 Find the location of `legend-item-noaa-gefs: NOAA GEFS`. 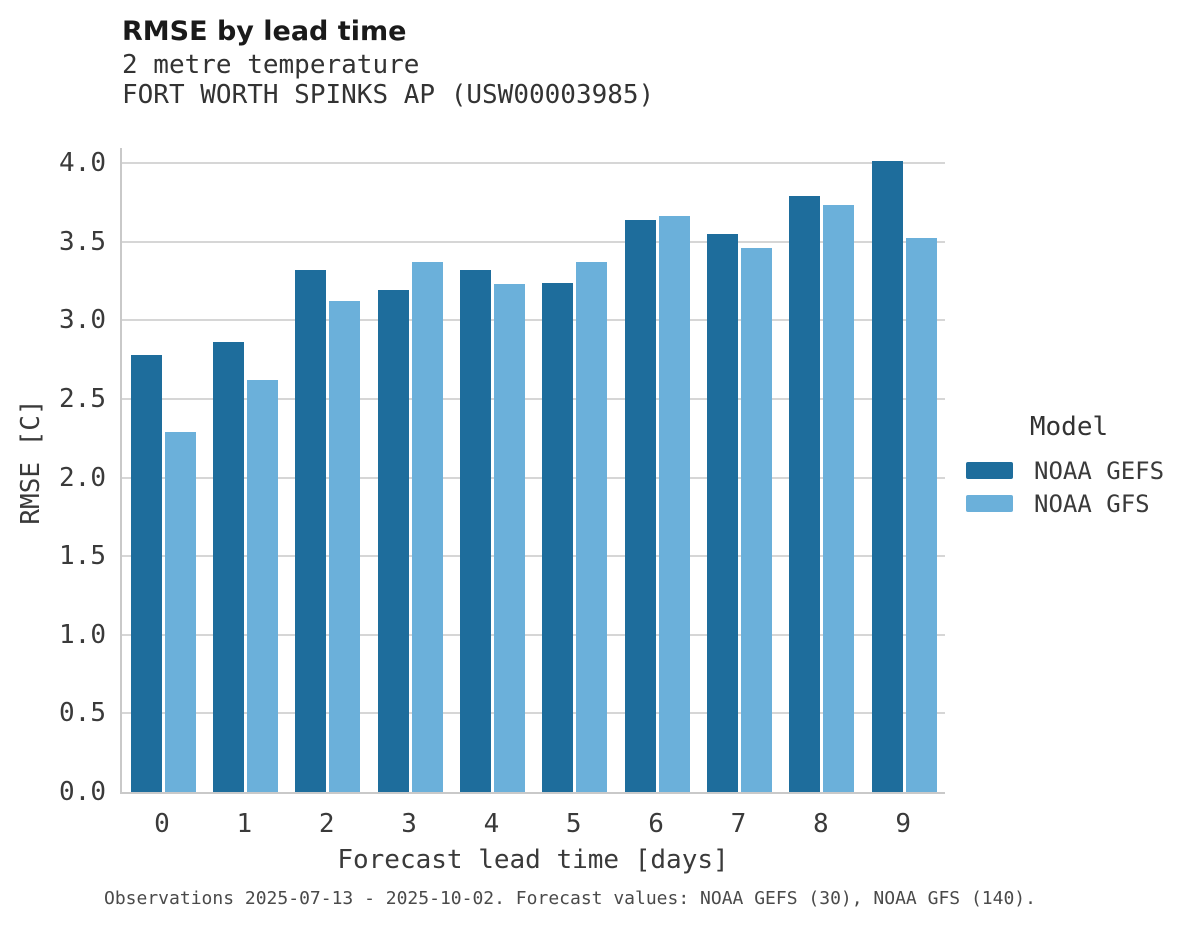

legend-item-noaa-gefs: NOAA GEFS is located at coordinates (1069, 470).